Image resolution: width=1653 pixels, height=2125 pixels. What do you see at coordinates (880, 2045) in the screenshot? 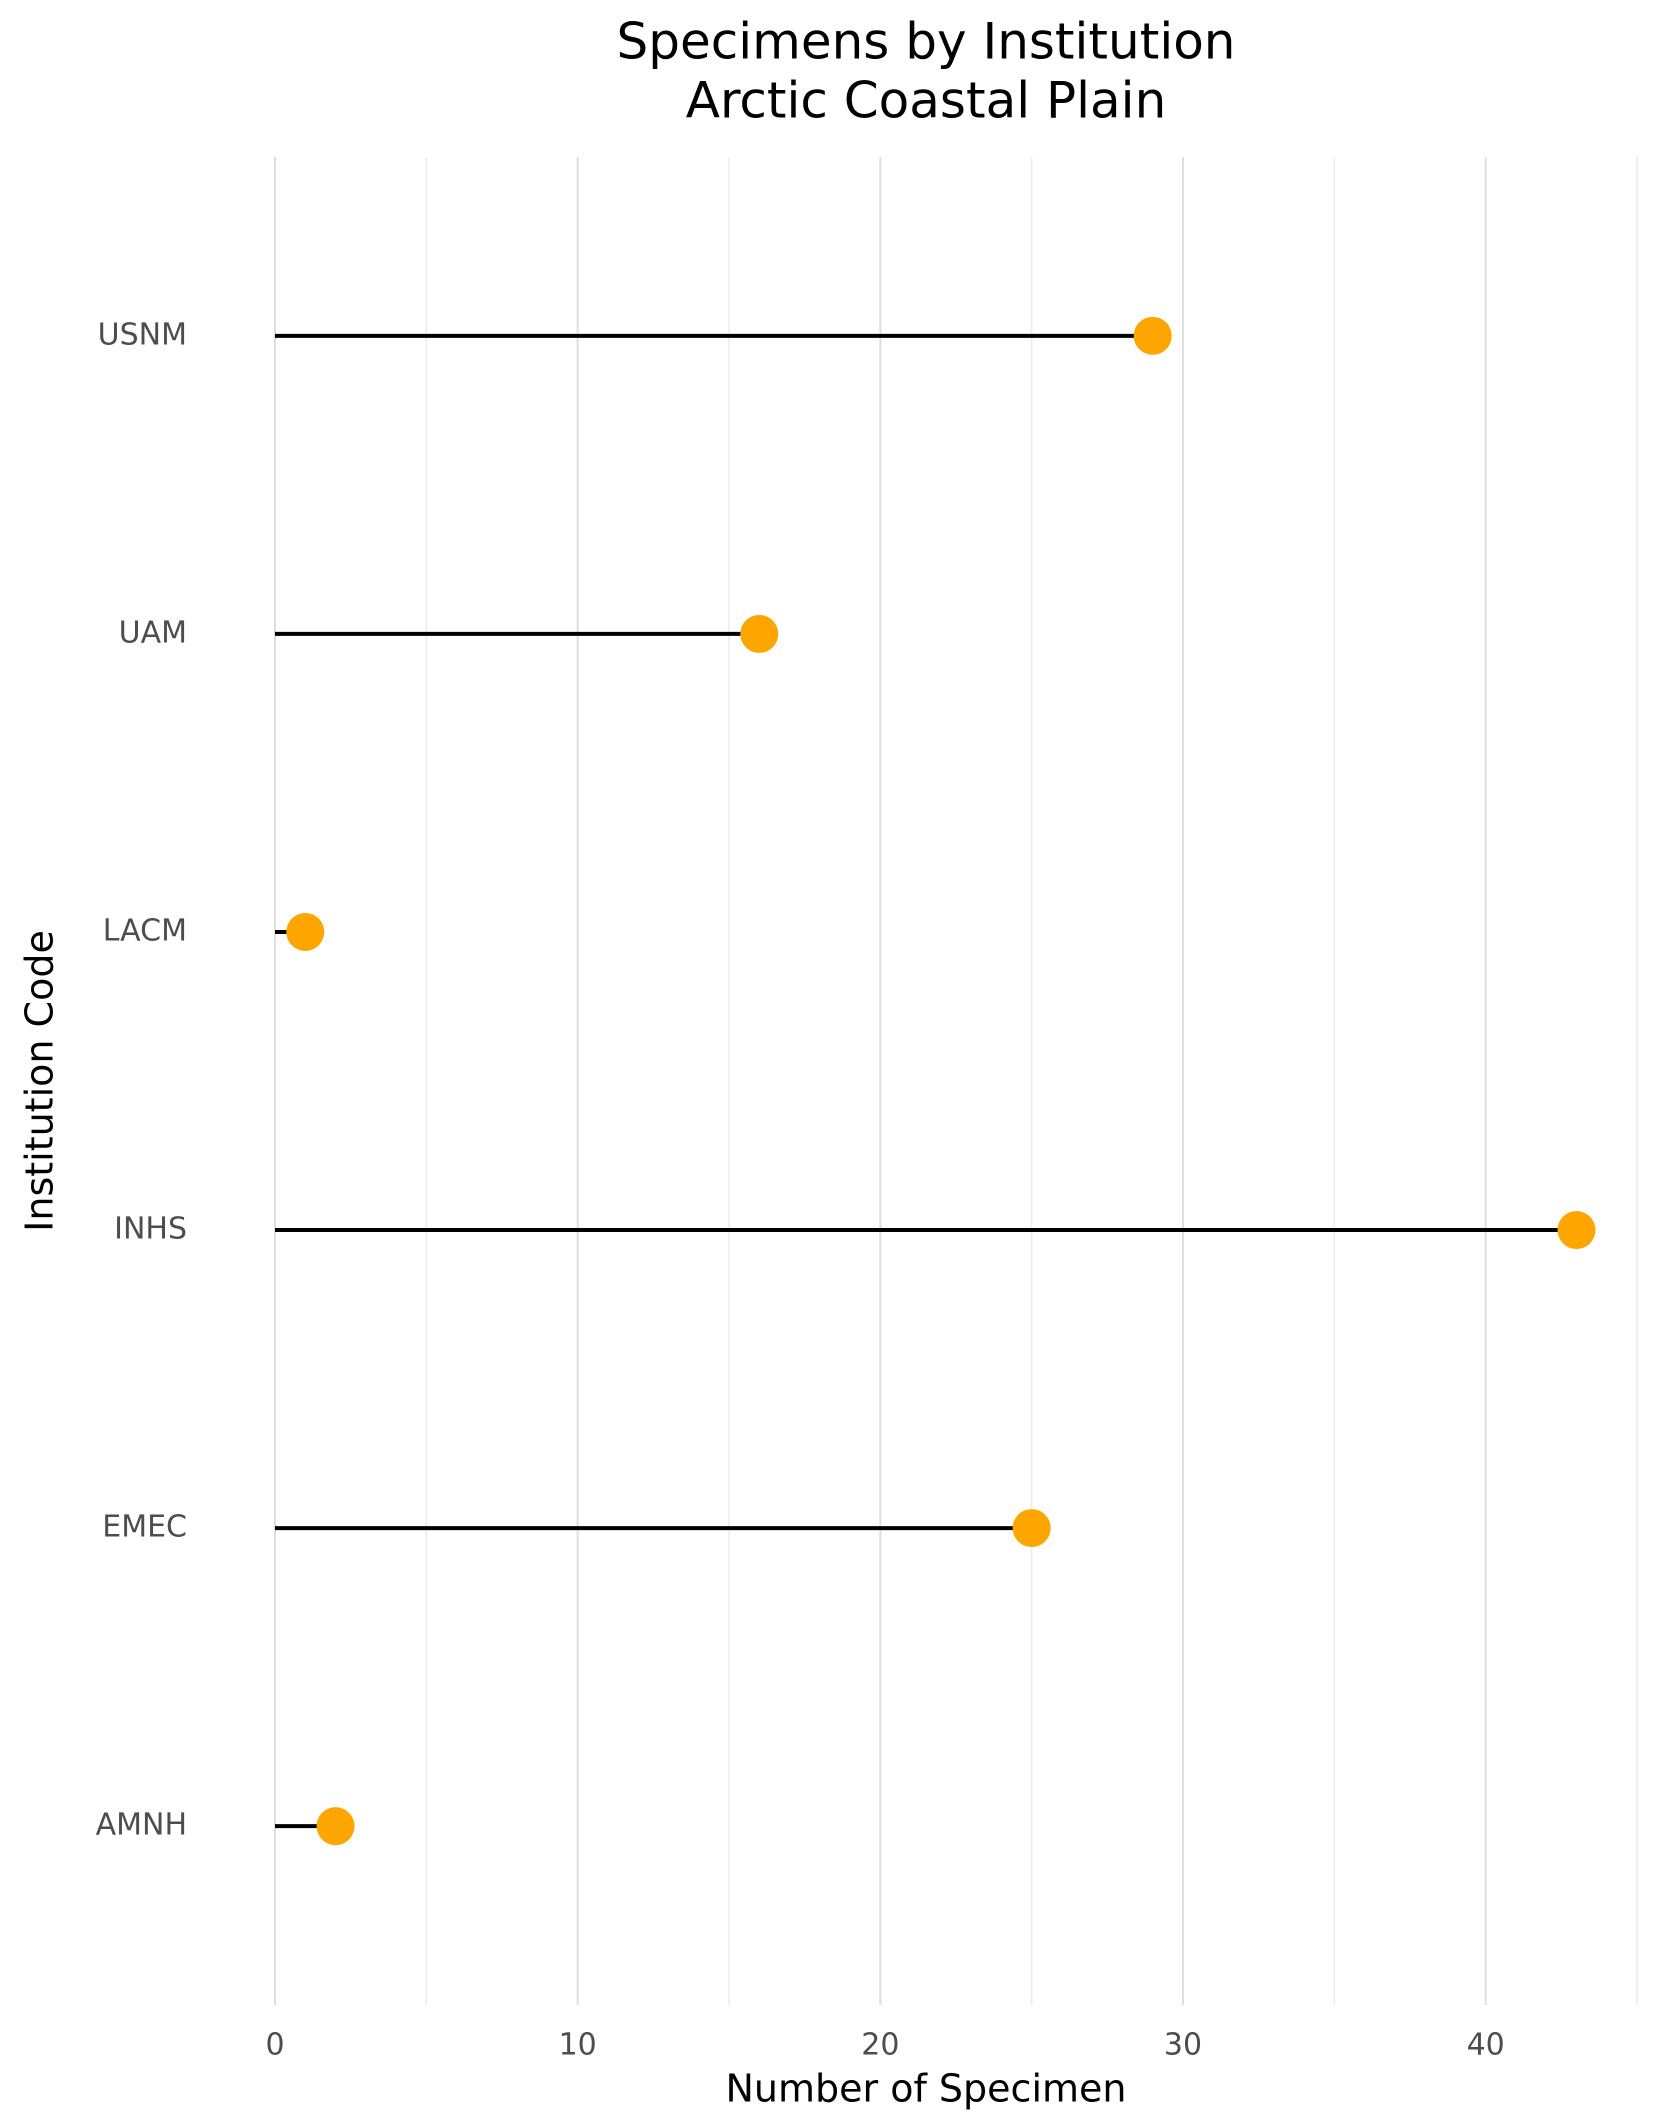
I see `x-tick-label: 20` at bounding box center [880, 2045].